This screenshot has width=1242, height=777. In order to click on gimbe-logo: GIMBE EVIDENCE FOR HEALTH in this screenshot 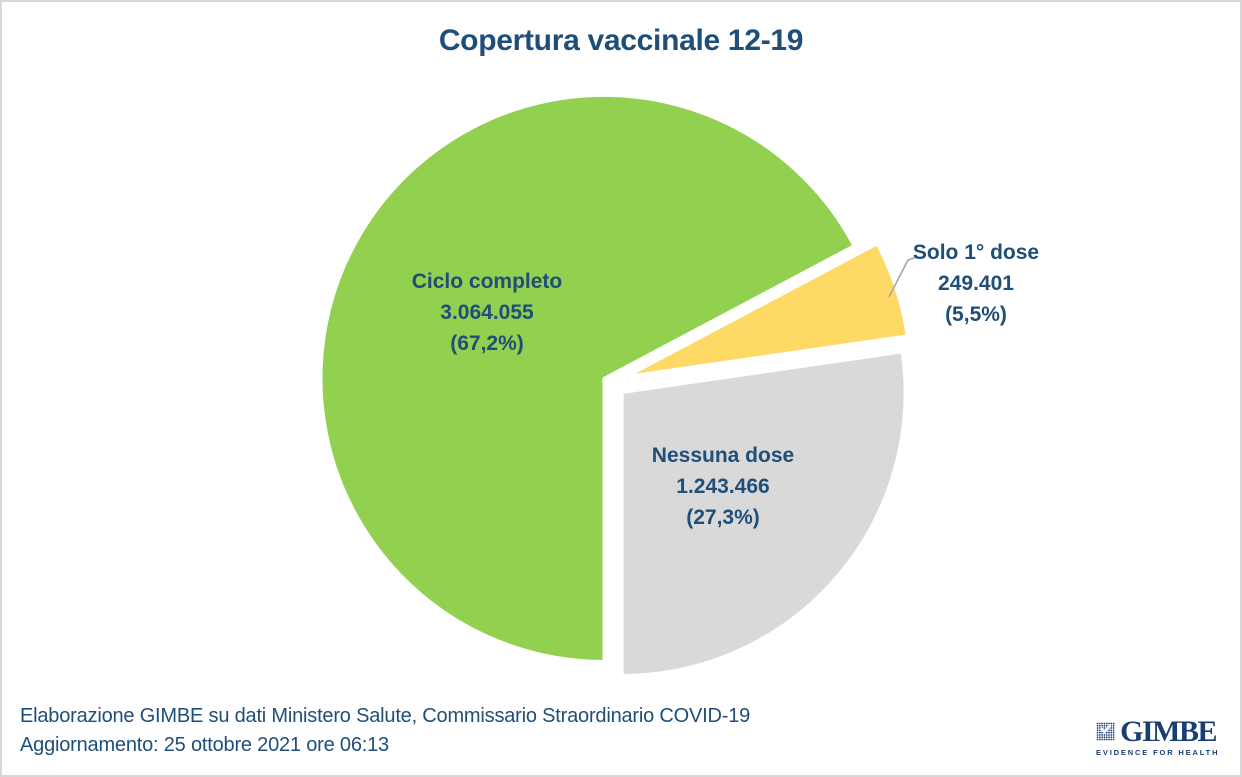, I will do `click(1158, 736)`.